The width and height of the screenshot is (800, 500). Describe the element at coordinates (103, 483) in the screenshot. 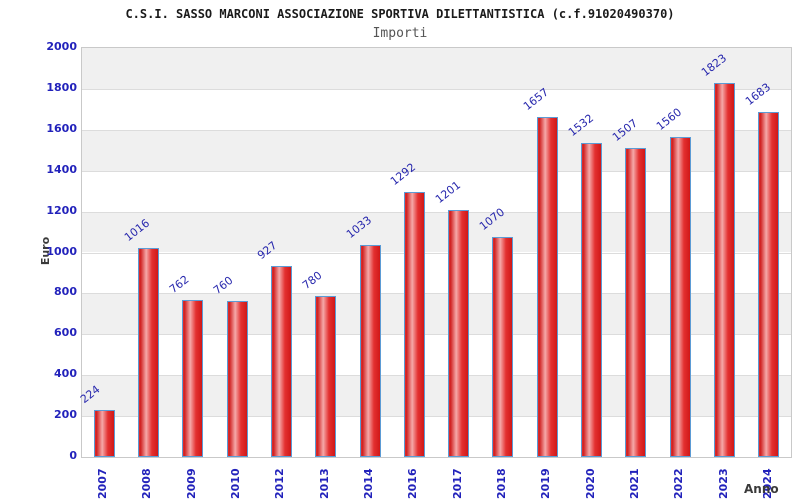

I see `x-tick-label: 2007` at that location.